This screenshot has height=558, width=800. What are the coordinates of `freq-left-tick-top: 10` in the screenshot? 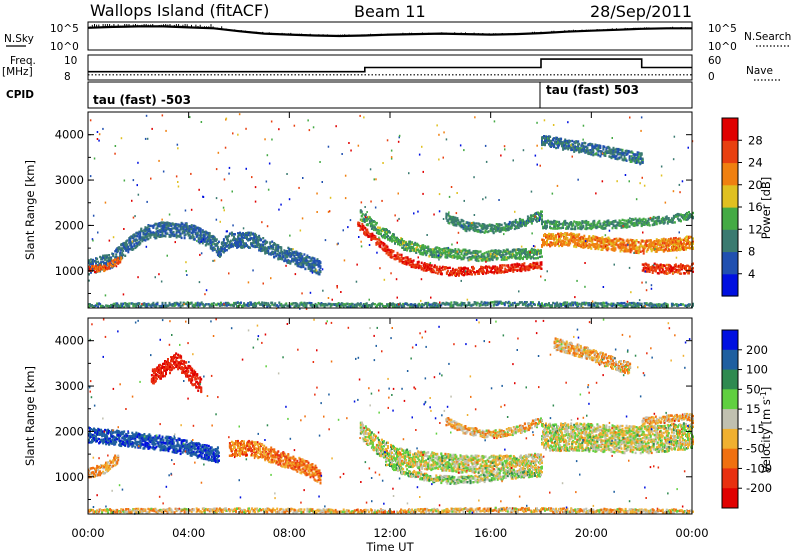 It's located at (70, 61).